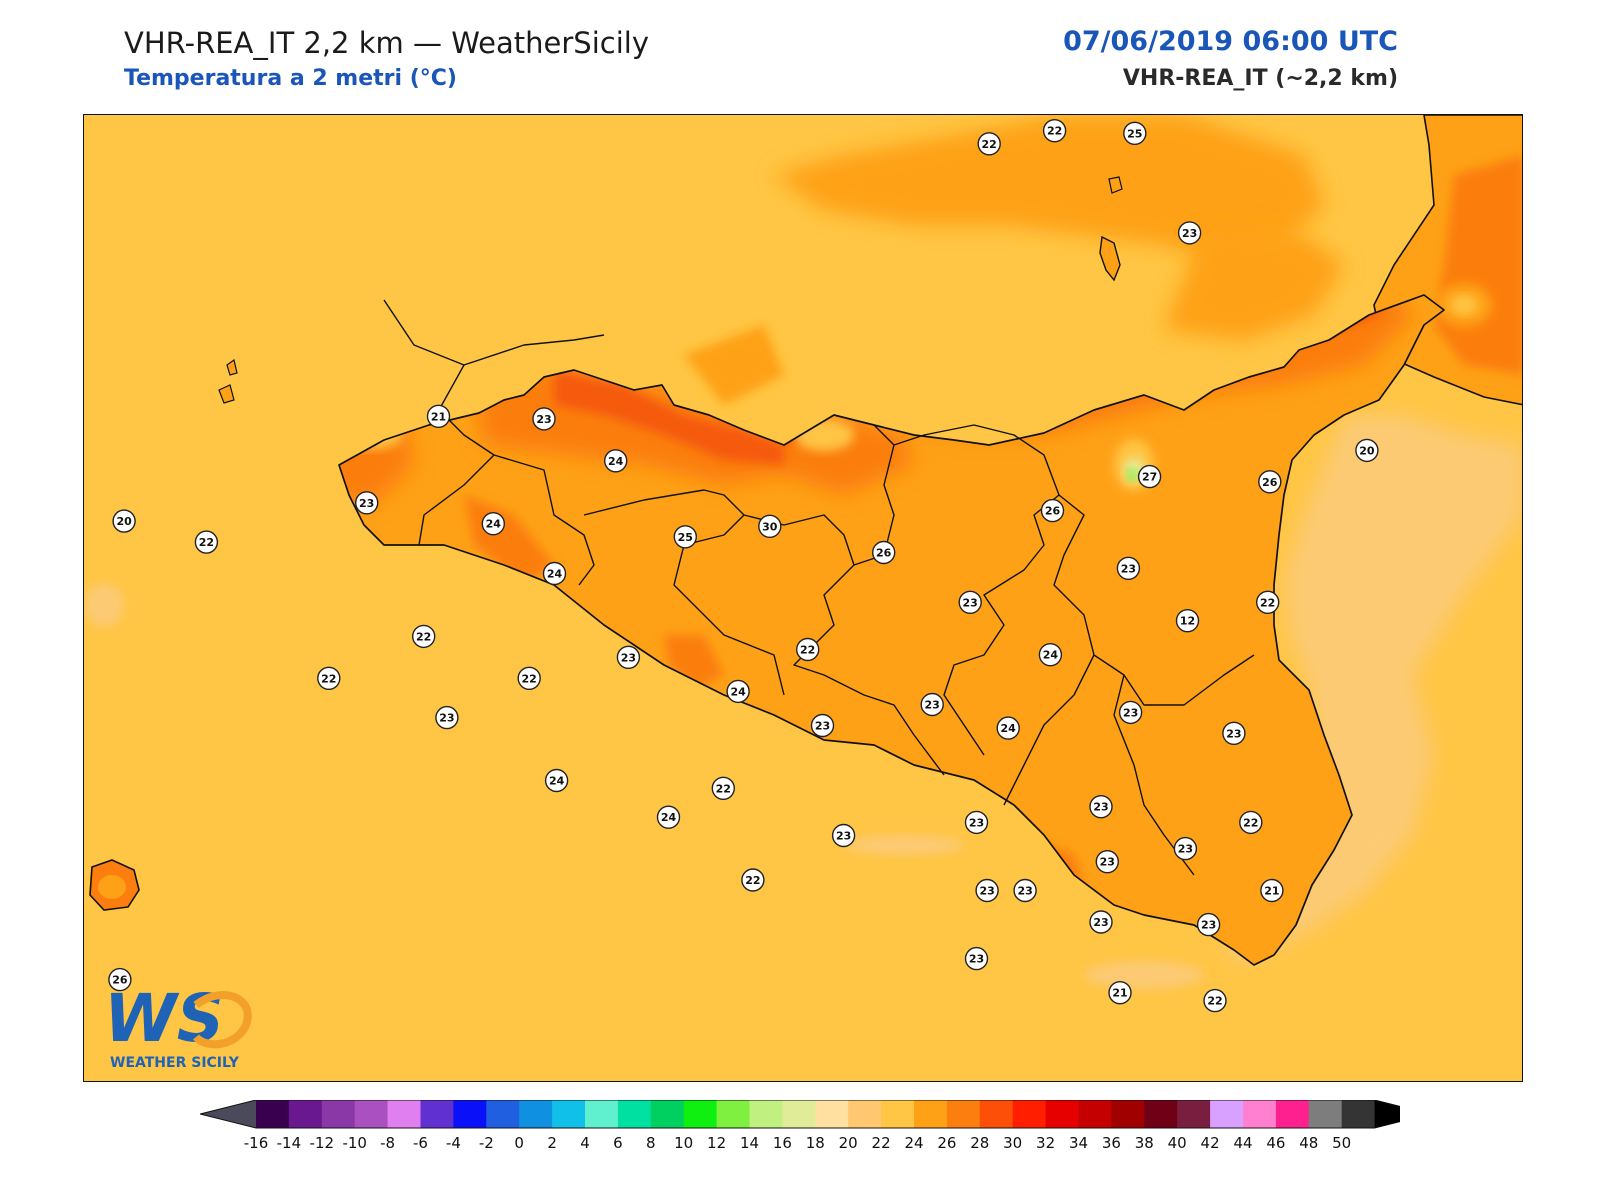 The width and height of the screenshot is (1600, 1200). Describe the element at coordinates (782, 1143) in the screenshot. I see `colorbar-tick-label: 16` at that location.